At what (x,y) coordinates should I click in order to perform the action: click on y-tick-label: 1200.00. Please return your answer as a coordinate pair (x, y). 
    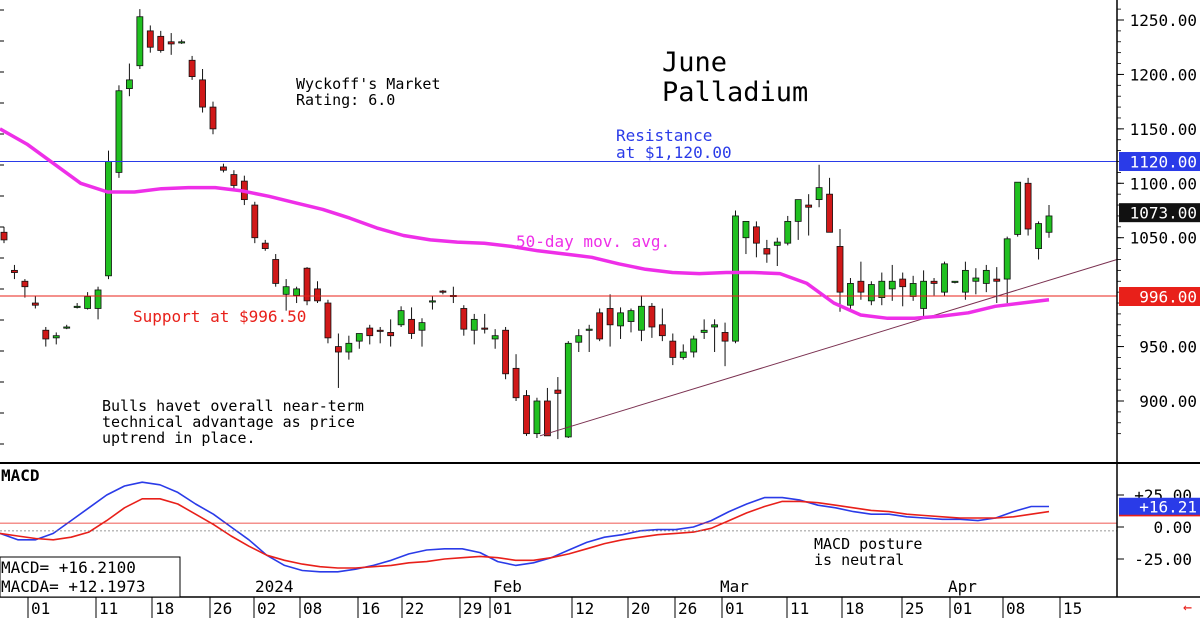
    Looking at the image, I should click on (1163, 74).